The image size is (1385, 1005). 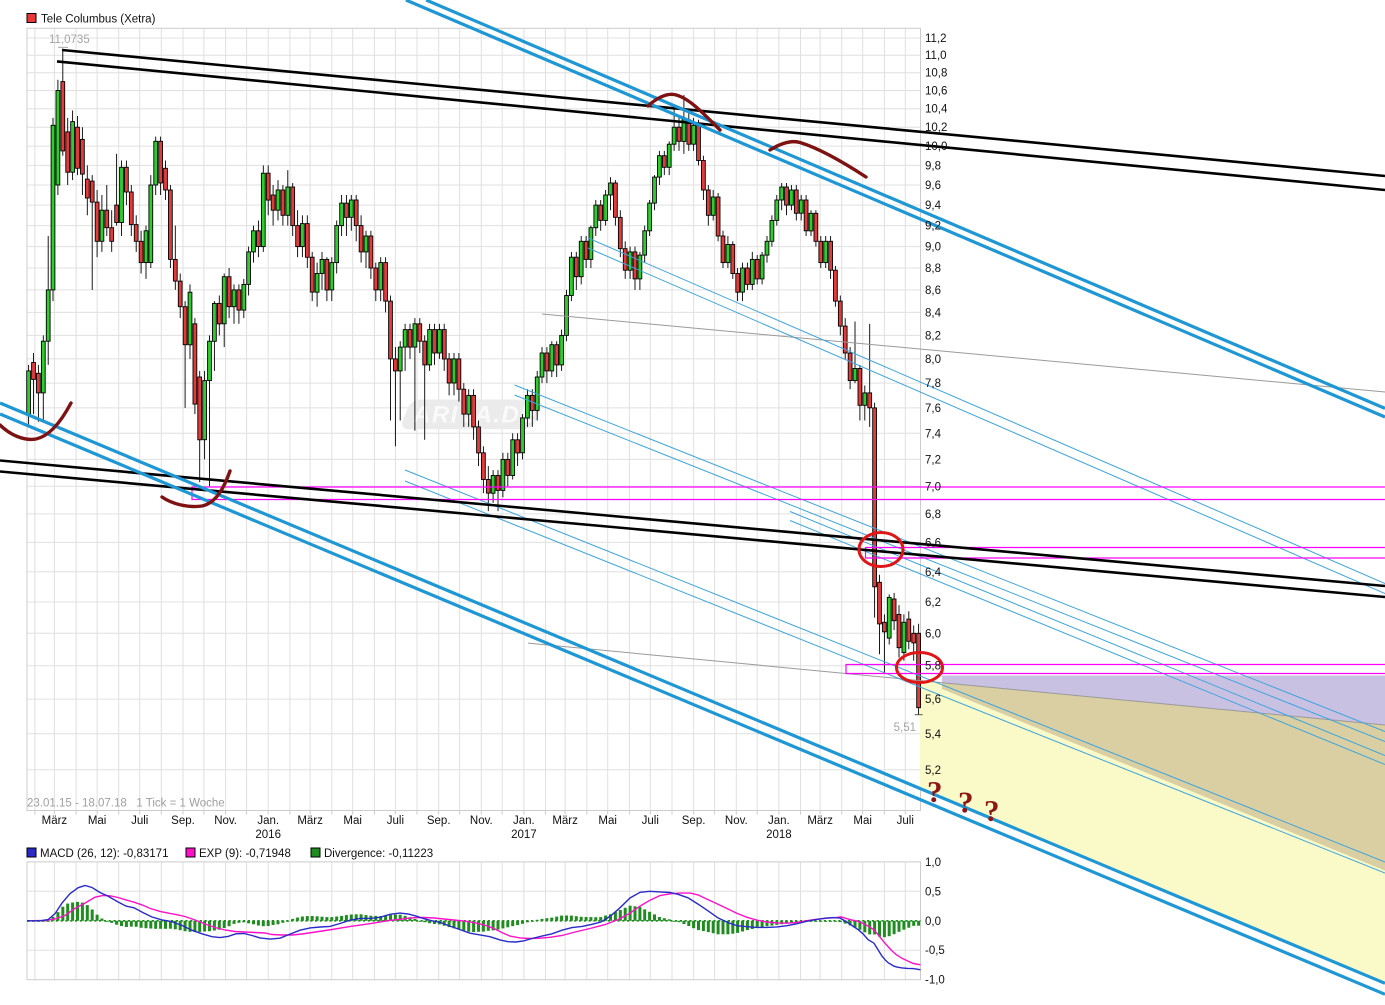 I want to click on svg-text: 2017, so click(x=524, y=835).